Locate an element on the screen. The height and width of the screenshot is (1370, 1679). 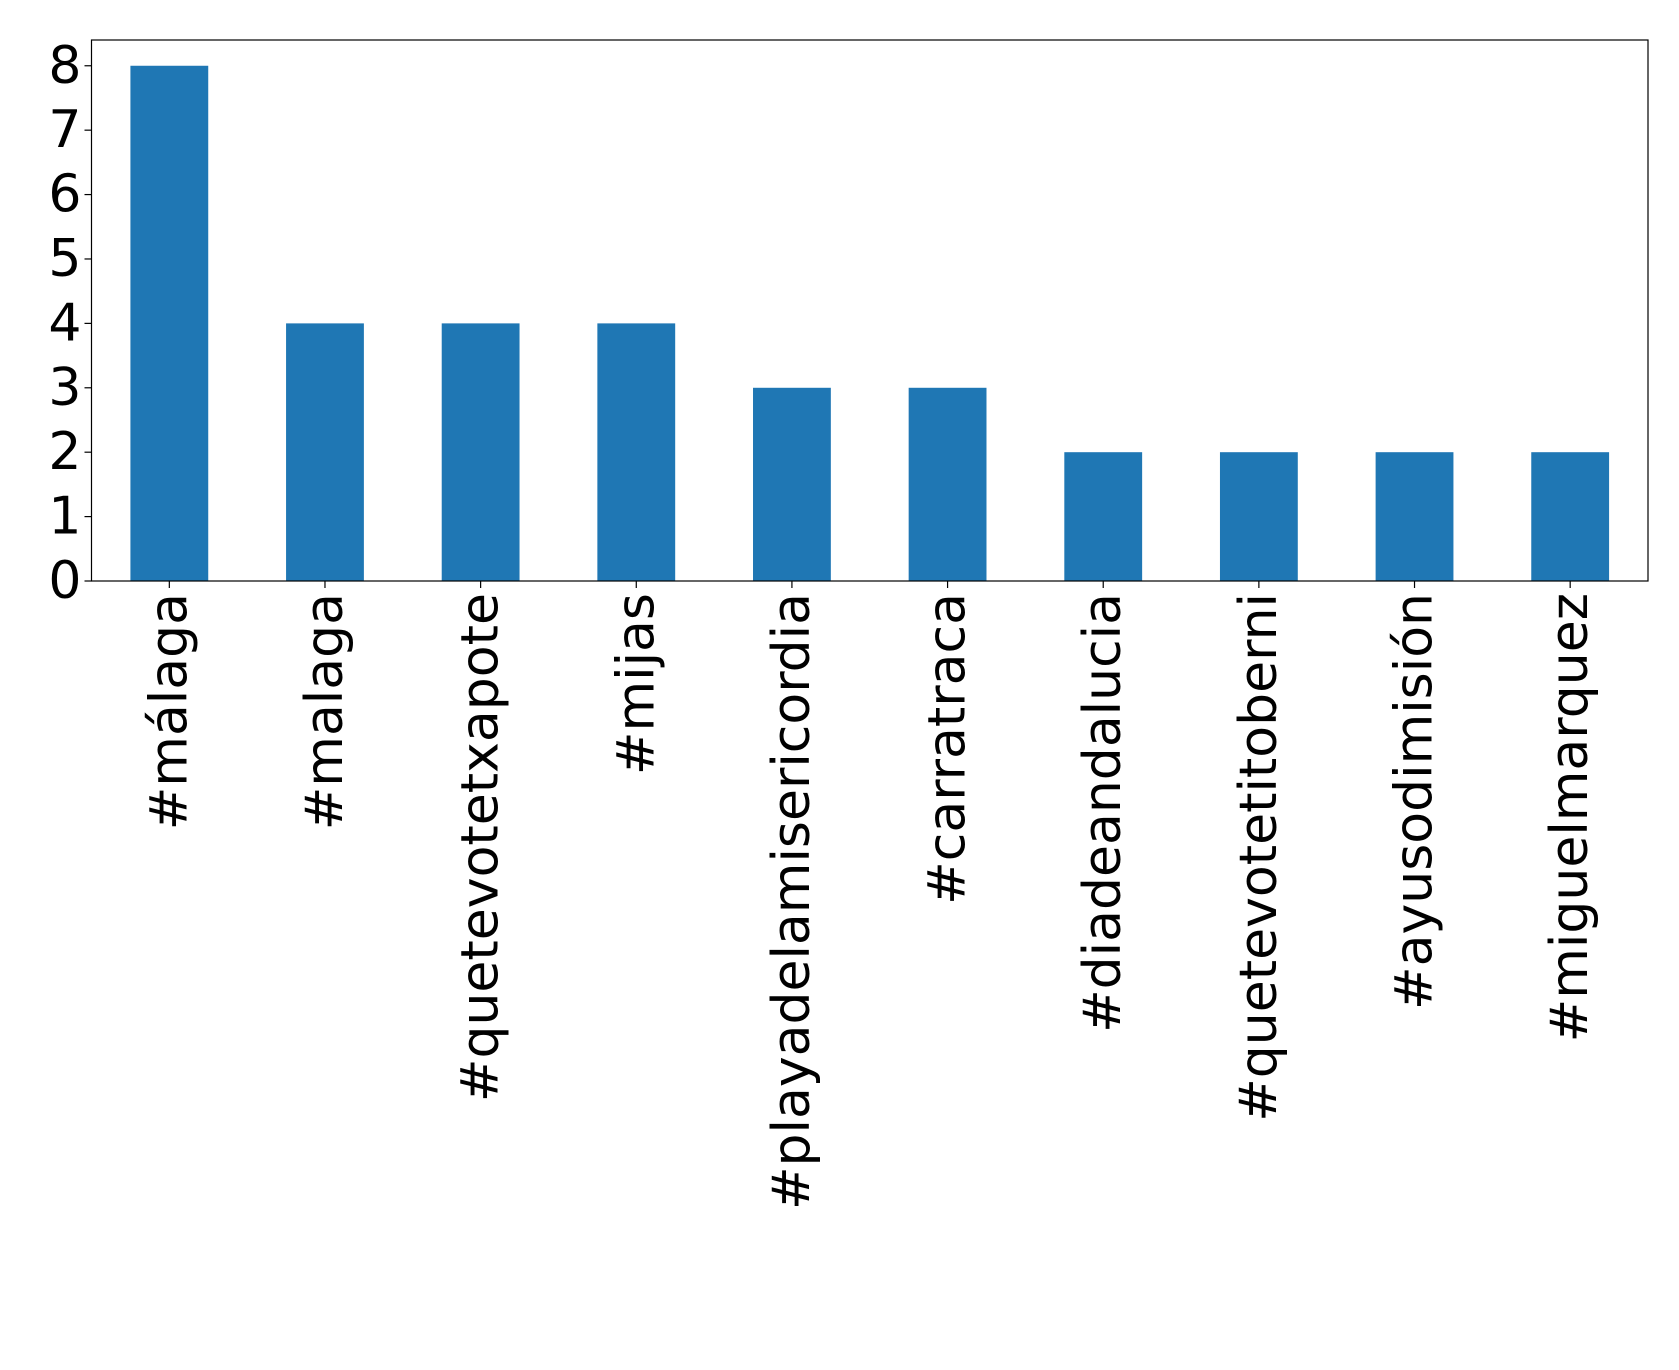
y-tick-label: 0 is located at coordinates (64, 581).